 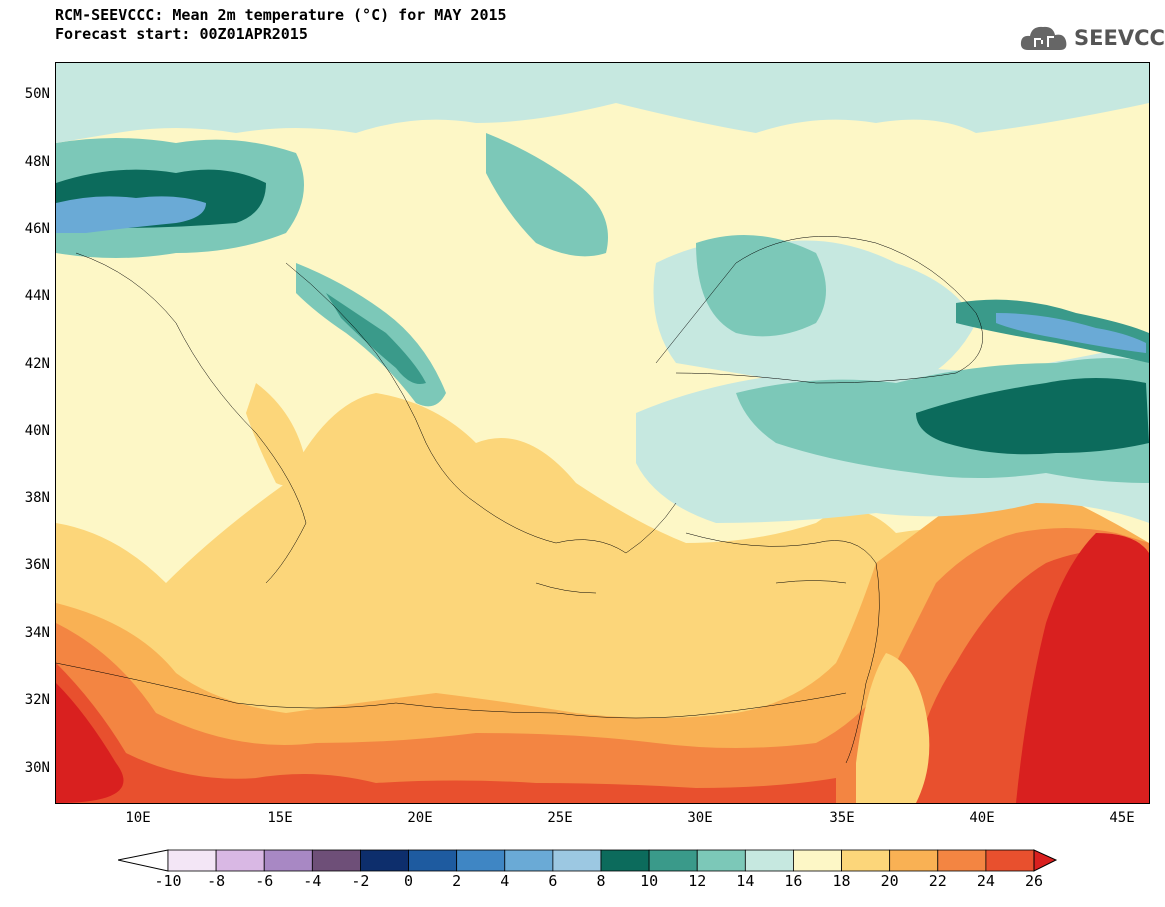 I want to click on colorbar-label: 8, so click(x=601, y=881).